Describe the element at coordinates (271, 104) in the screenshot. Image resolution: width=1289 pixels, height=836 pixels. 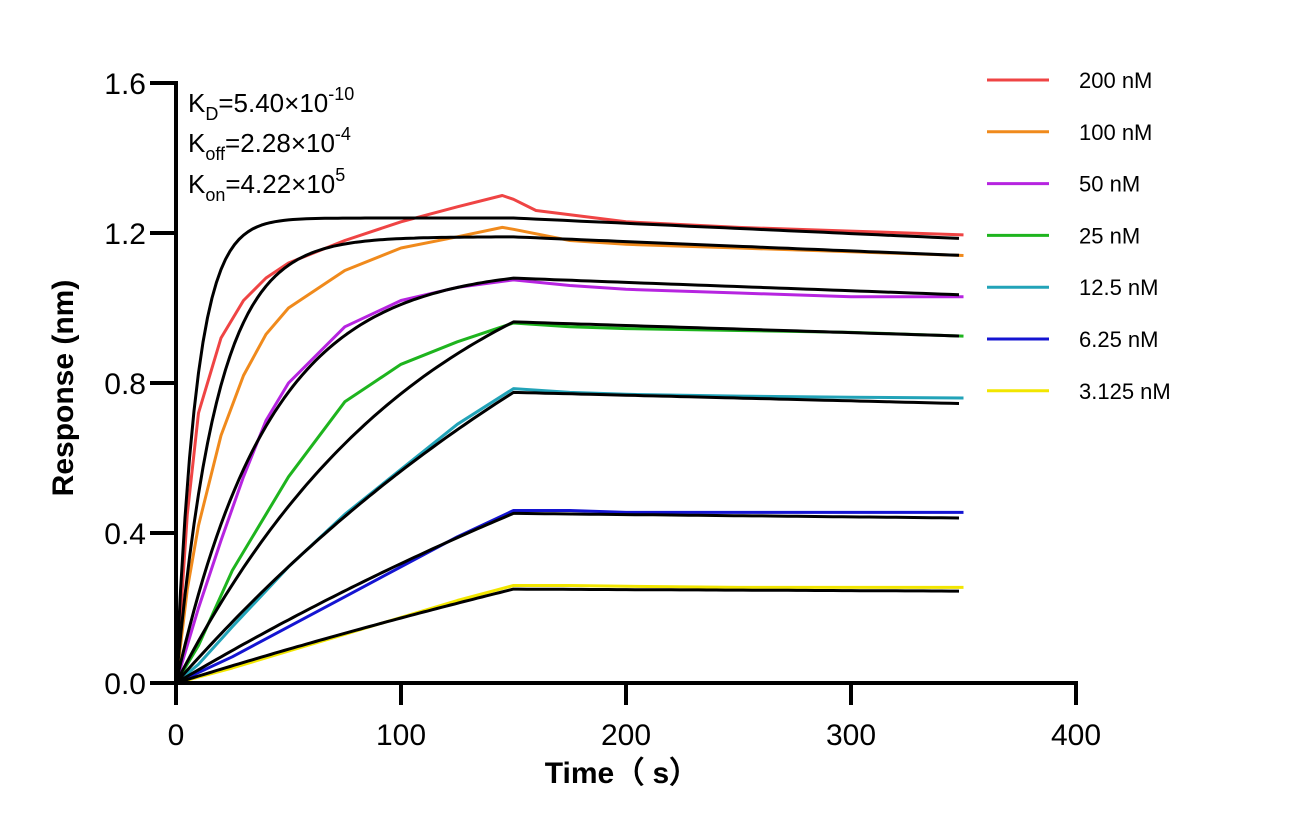
I see `kd-label: KD=5.40×10-10` at that location.